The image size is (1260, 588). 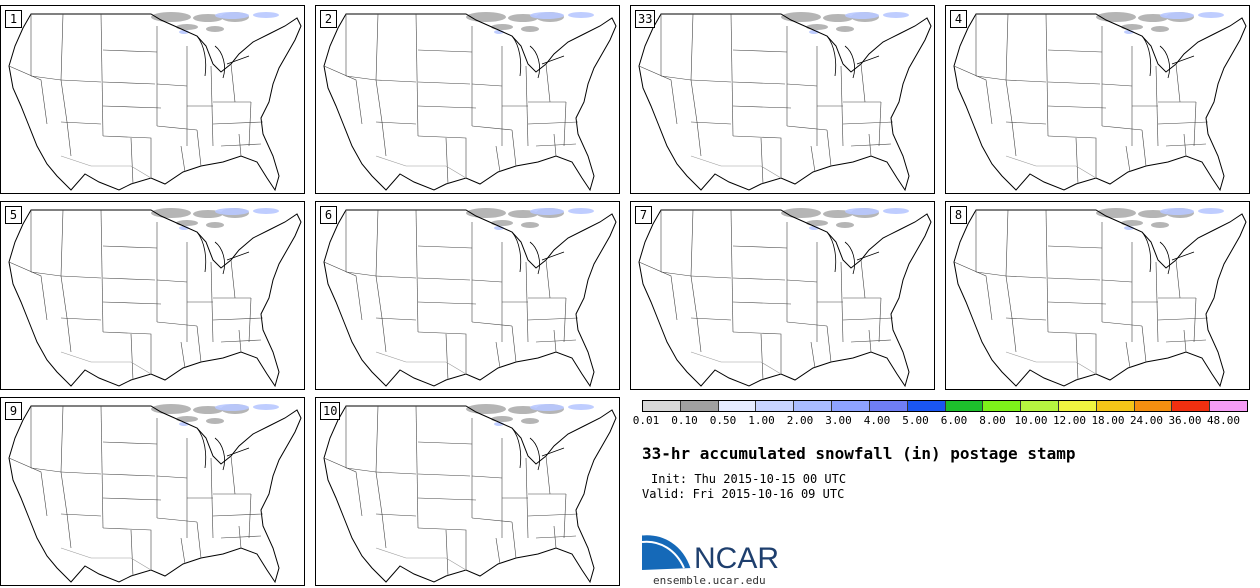 What do you see at coordinates (13, 19) in the screenshot?
I see `member-label: 1` at bounding box center [13, 19].